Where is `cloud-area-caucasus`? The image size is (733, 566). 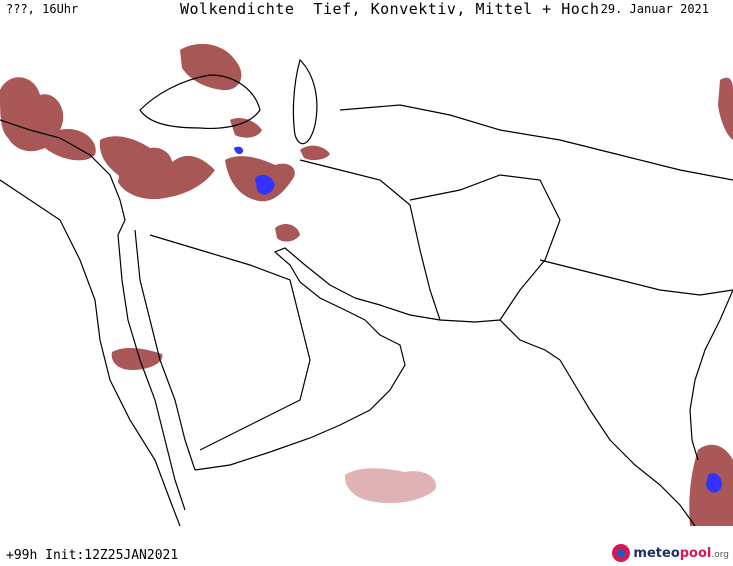
cloud-area-caucasus is located at coordinates (246, 128).